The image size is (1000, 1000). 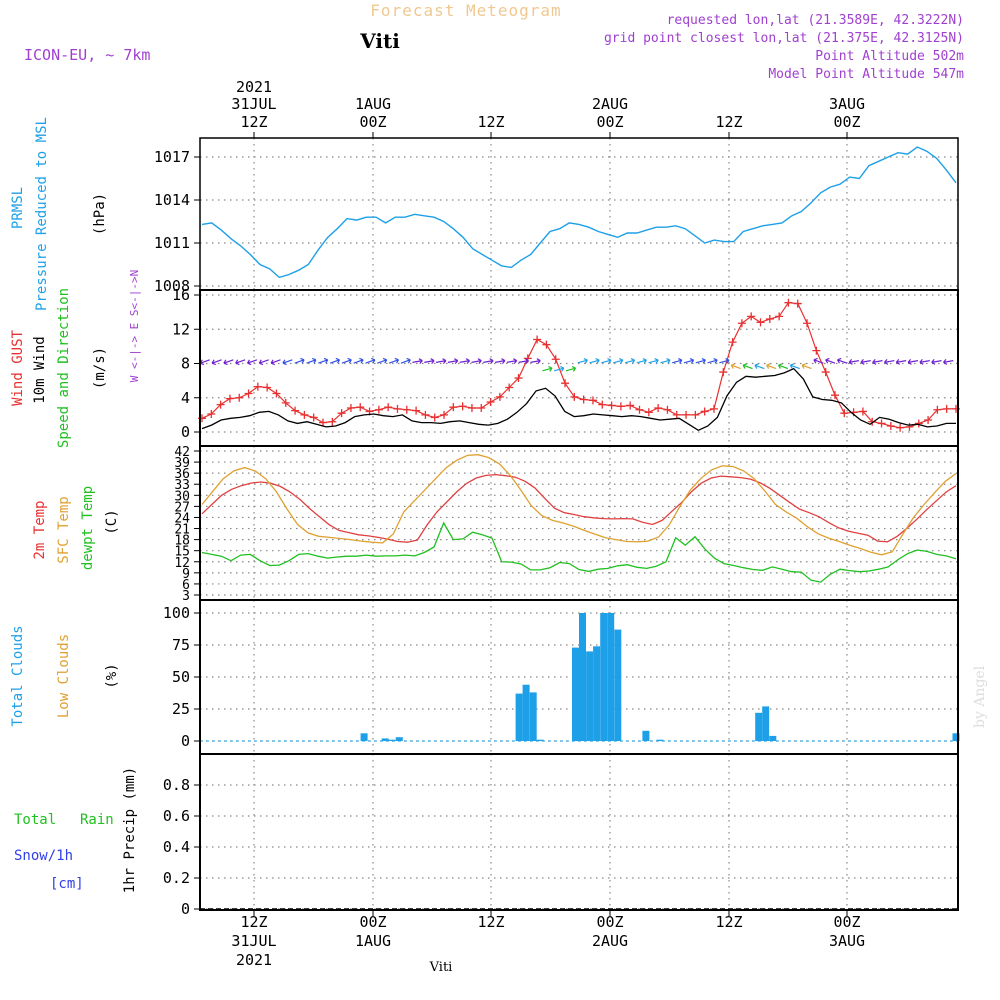 I want to click on y-tick-label: 0, so click(x=185, y=432).